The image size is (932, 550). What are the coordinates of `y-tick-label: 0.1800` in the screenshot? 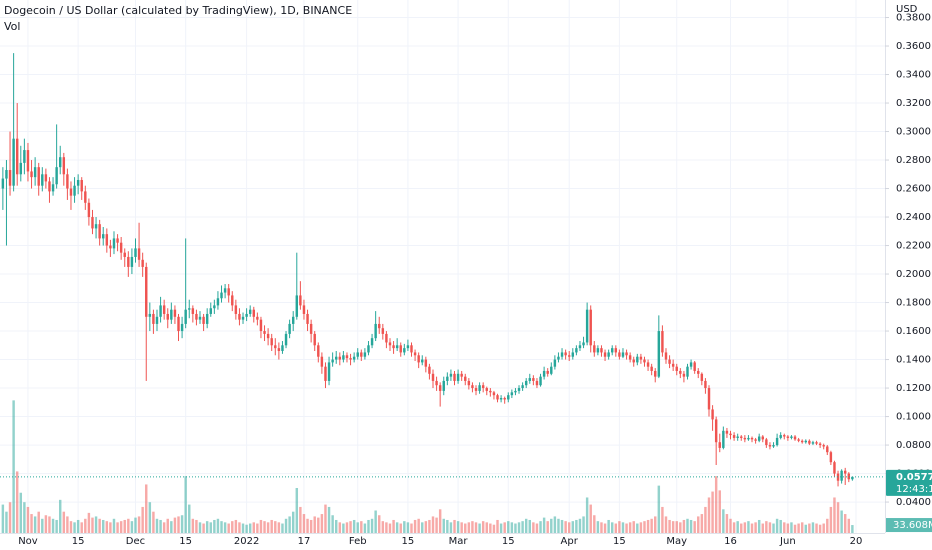 It's located at (913, 303).